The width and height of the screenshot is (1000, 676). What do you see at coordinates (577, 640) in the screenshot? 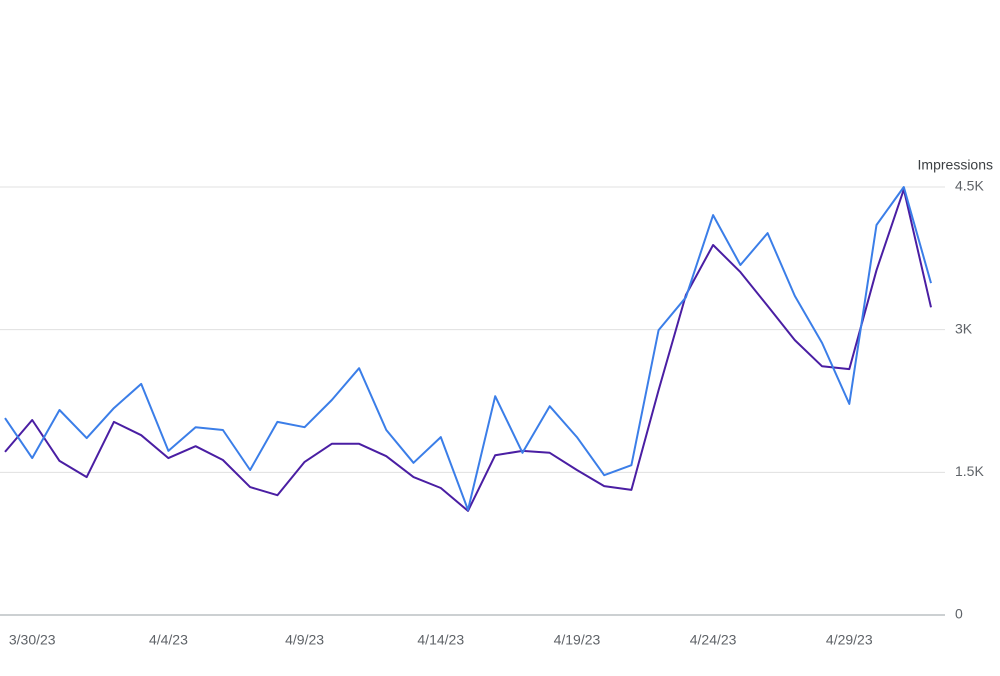
I see `x-tick-label: 4/19/23` at bounding box center [577, 640].